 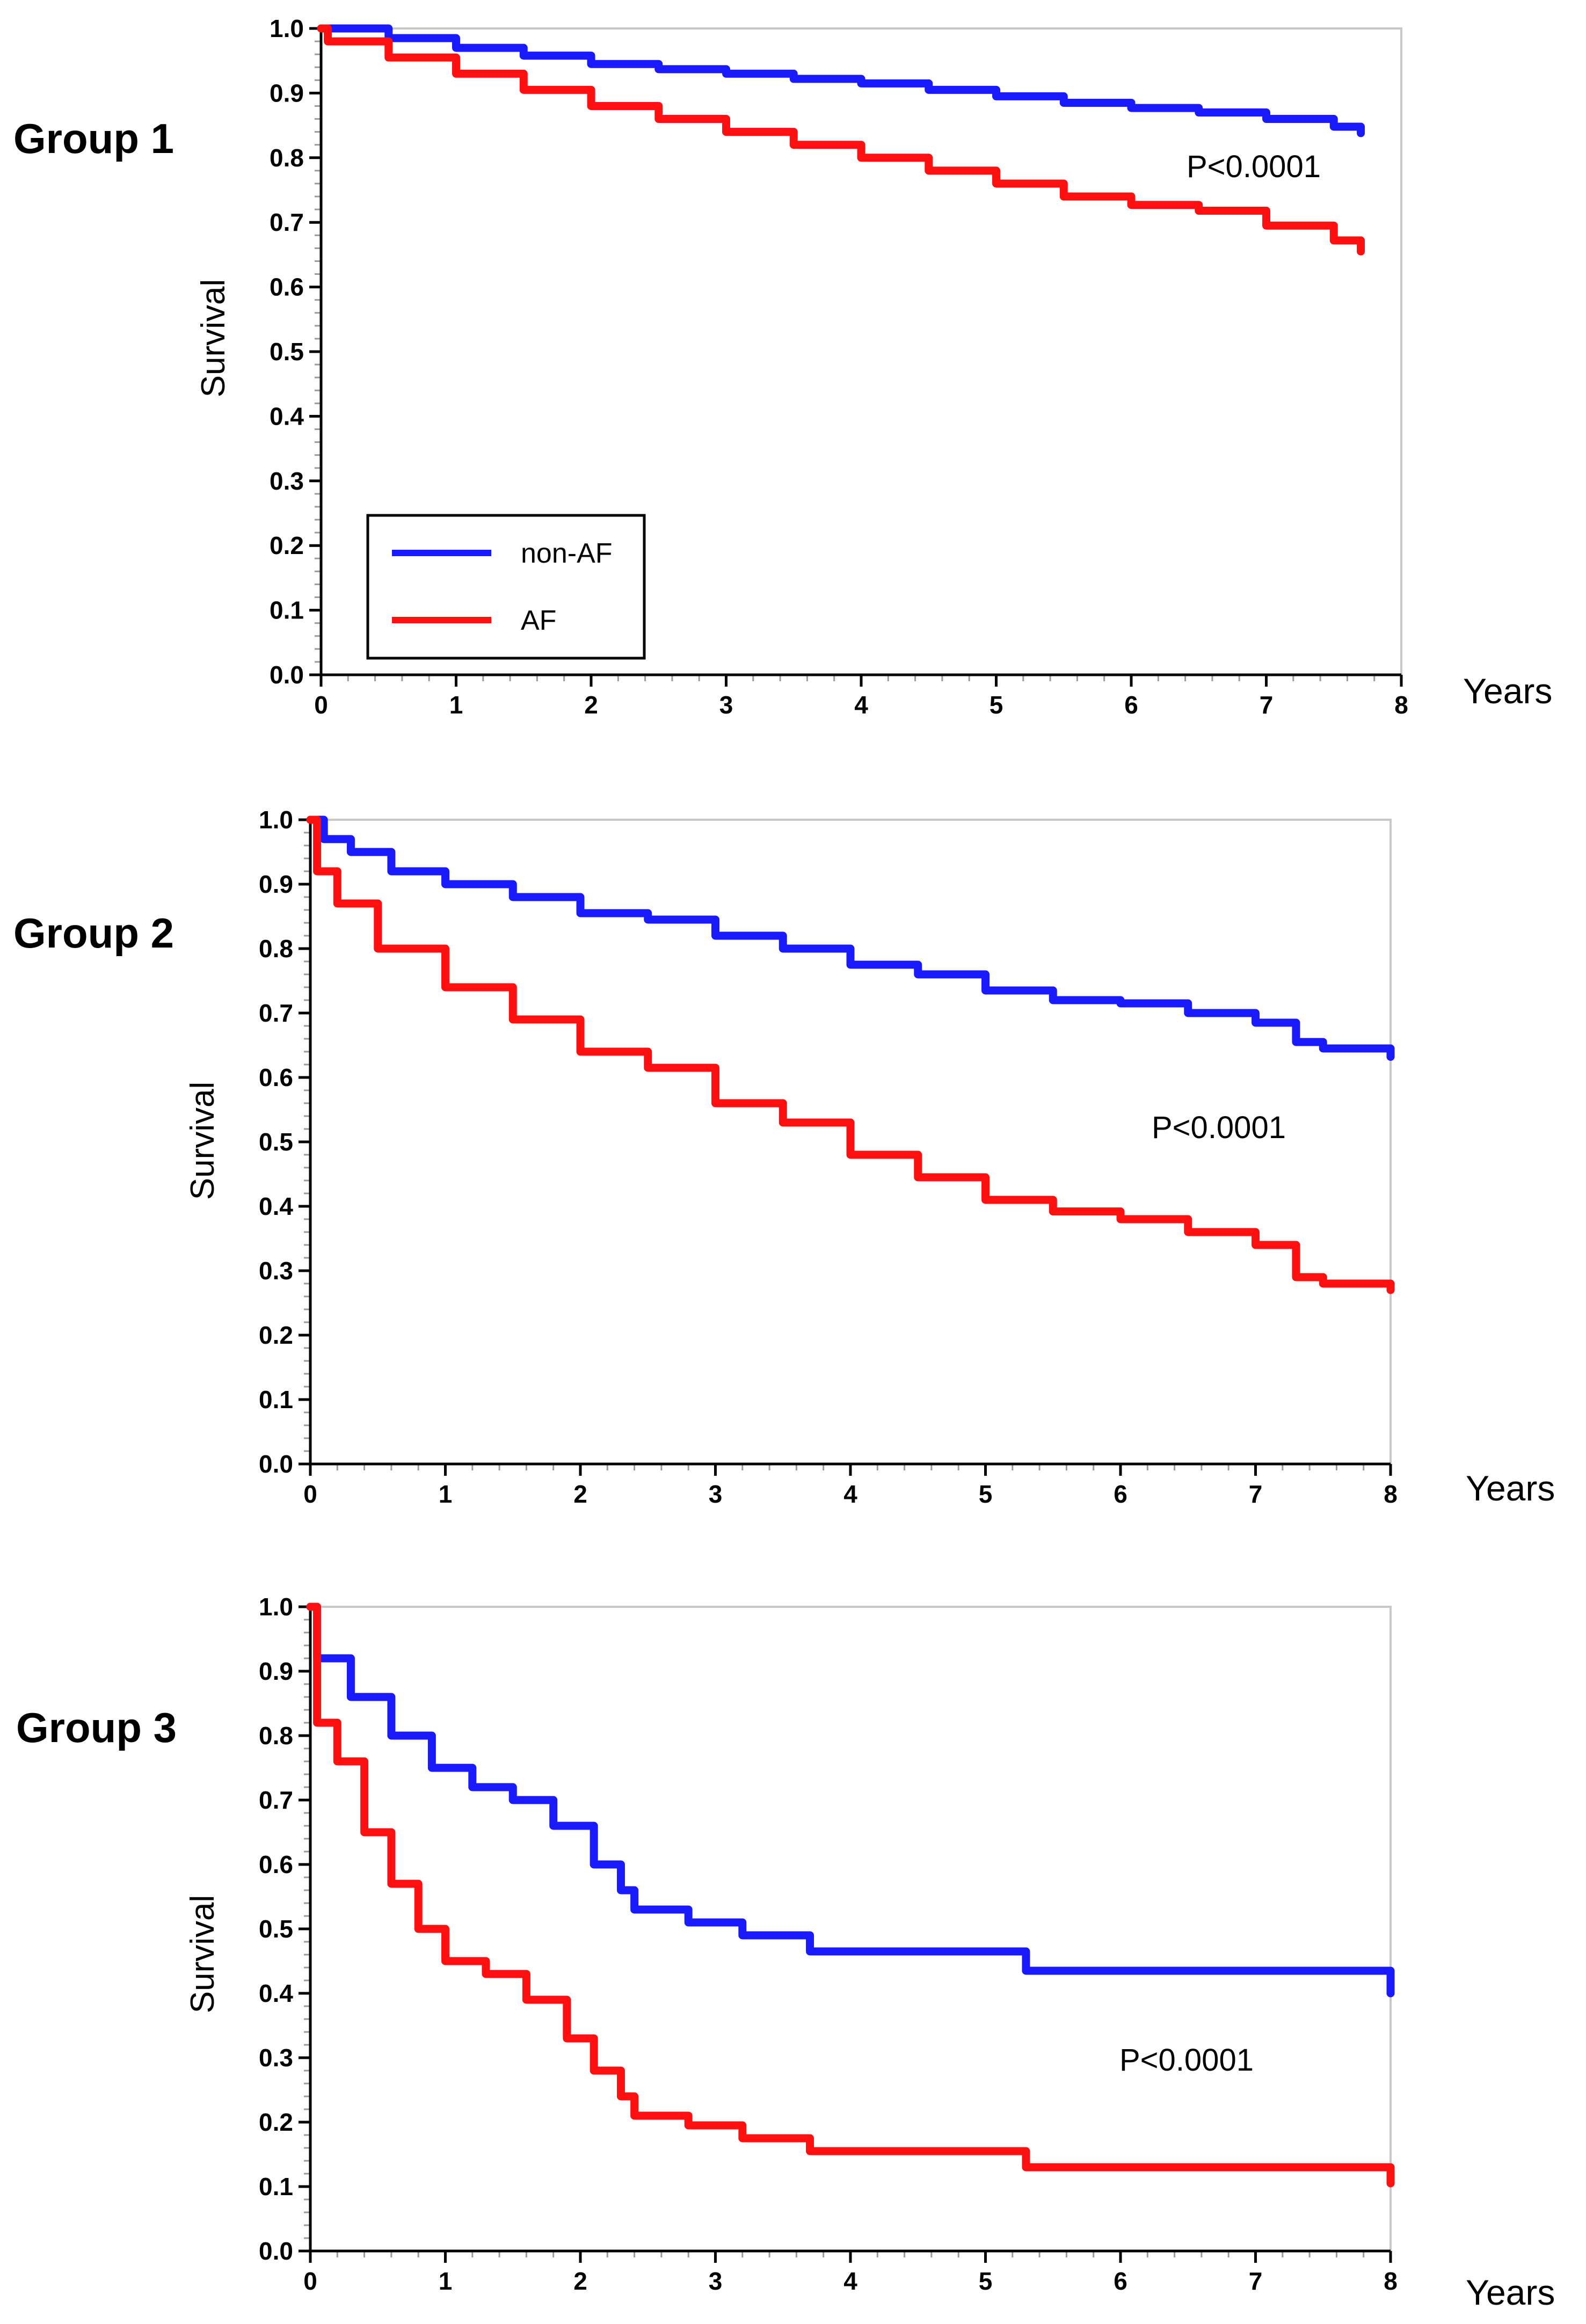 I want to click on legend-box, so click(x=506, y=587).